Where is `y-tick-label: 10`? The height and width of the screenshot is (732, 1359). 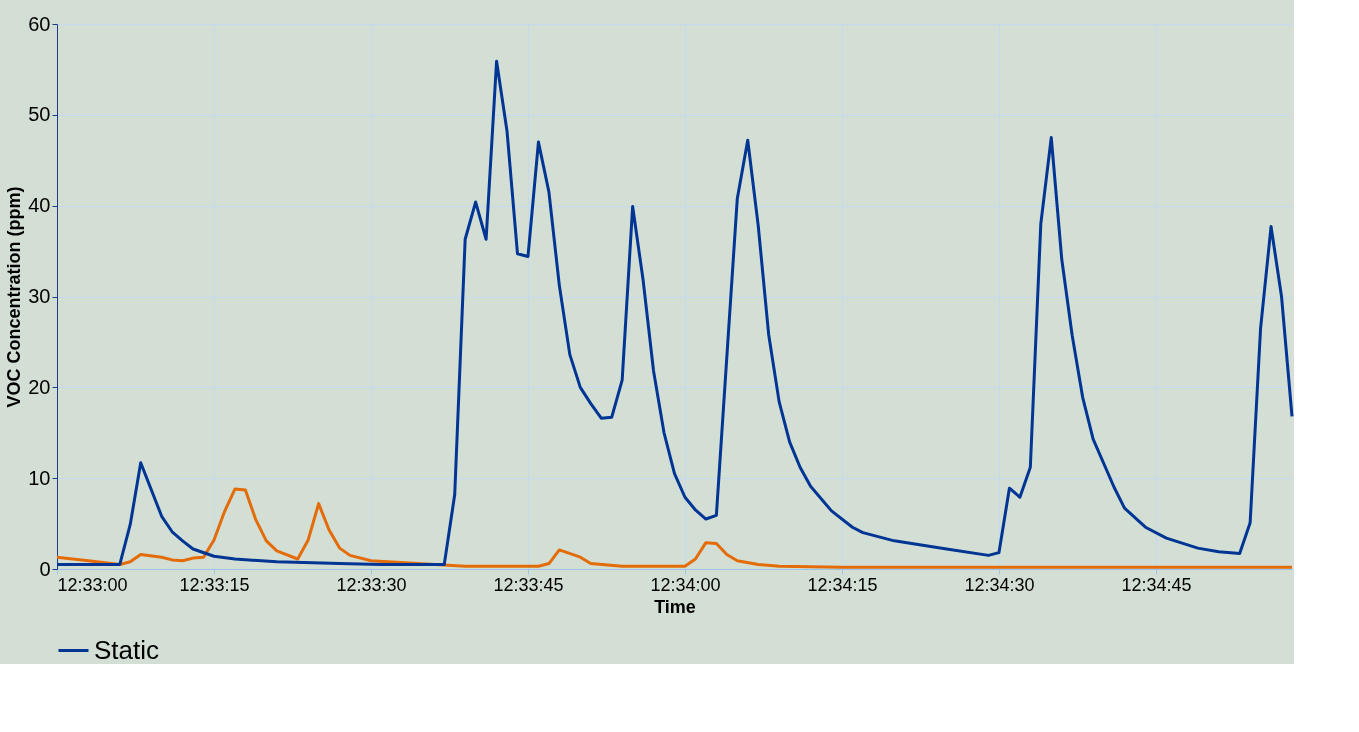
y-tick-label: 10 is located at coordinates (39, 477).